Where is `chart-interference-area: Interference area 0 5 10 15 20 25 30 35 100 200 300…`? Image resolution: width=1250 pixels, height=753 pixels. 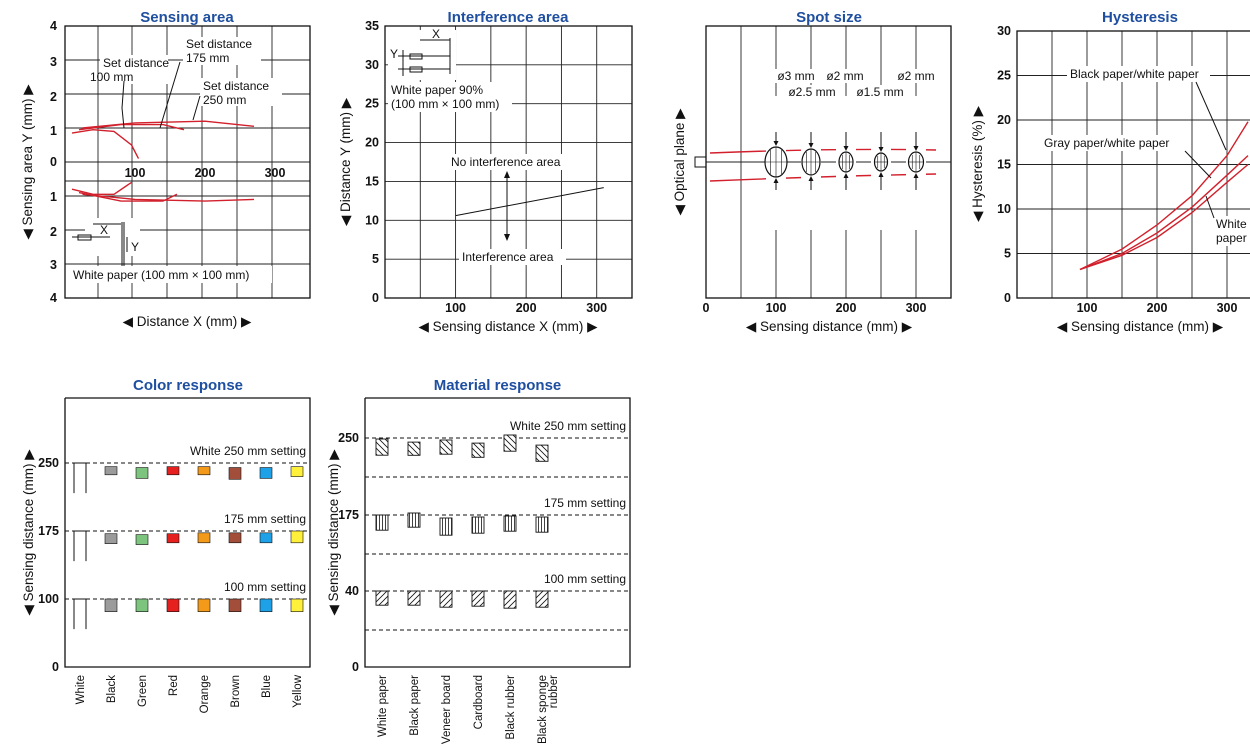 chart-interference-area: Interference area 0 5 10 15 20 25 30 35 100 200 300… is located at coordinates (485, 171).